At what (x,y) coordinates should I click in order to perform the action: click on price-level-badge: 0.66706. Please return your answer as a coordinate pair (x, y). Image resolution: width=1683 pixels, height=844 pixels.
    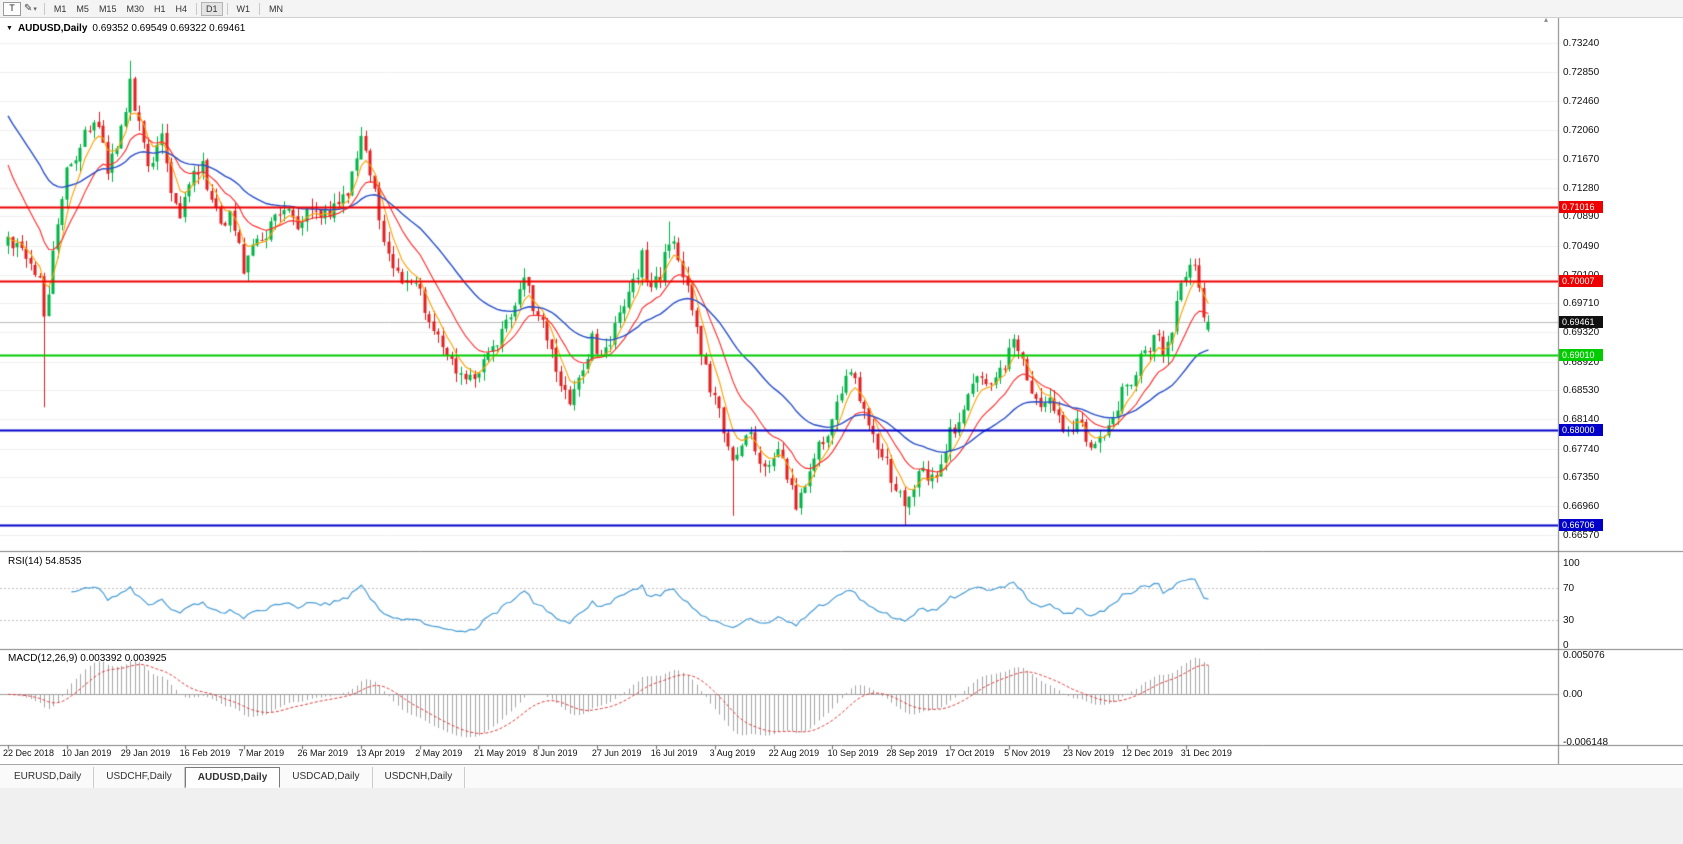
    Looking at the image, I should click on (1581, 524).